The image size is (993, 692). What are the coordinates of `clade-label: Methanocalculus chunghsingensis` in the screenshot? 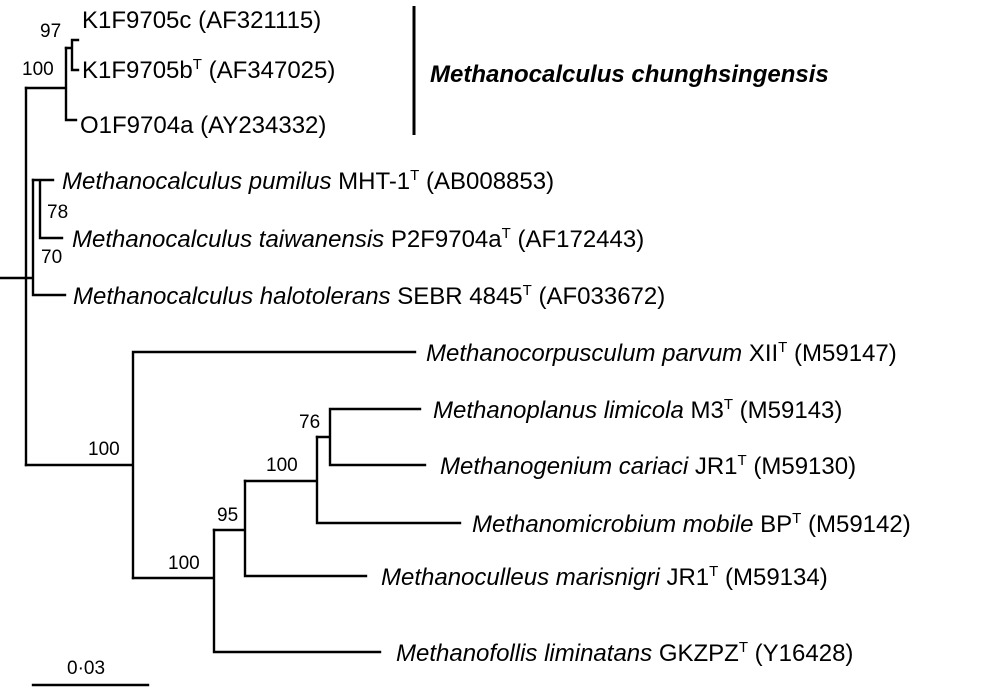 It's located at (629, 74).